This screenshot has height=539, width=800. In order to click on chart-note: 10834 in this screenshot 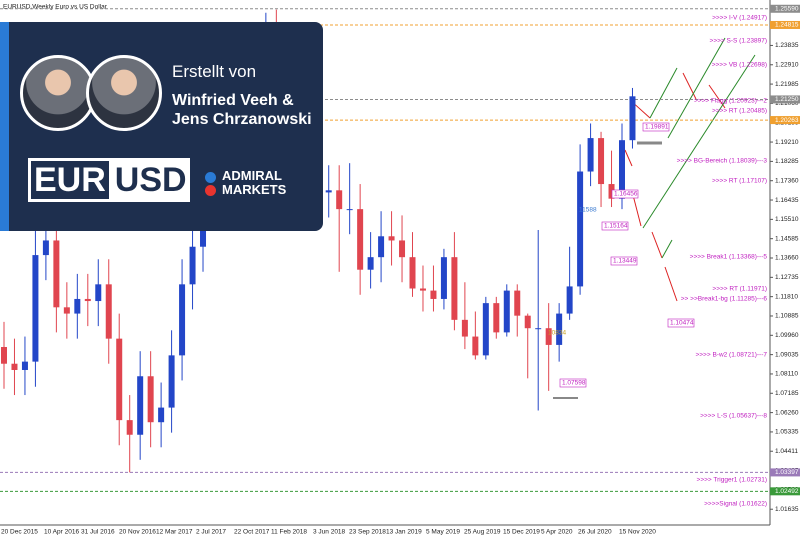, I will do `click(557, 333)`.